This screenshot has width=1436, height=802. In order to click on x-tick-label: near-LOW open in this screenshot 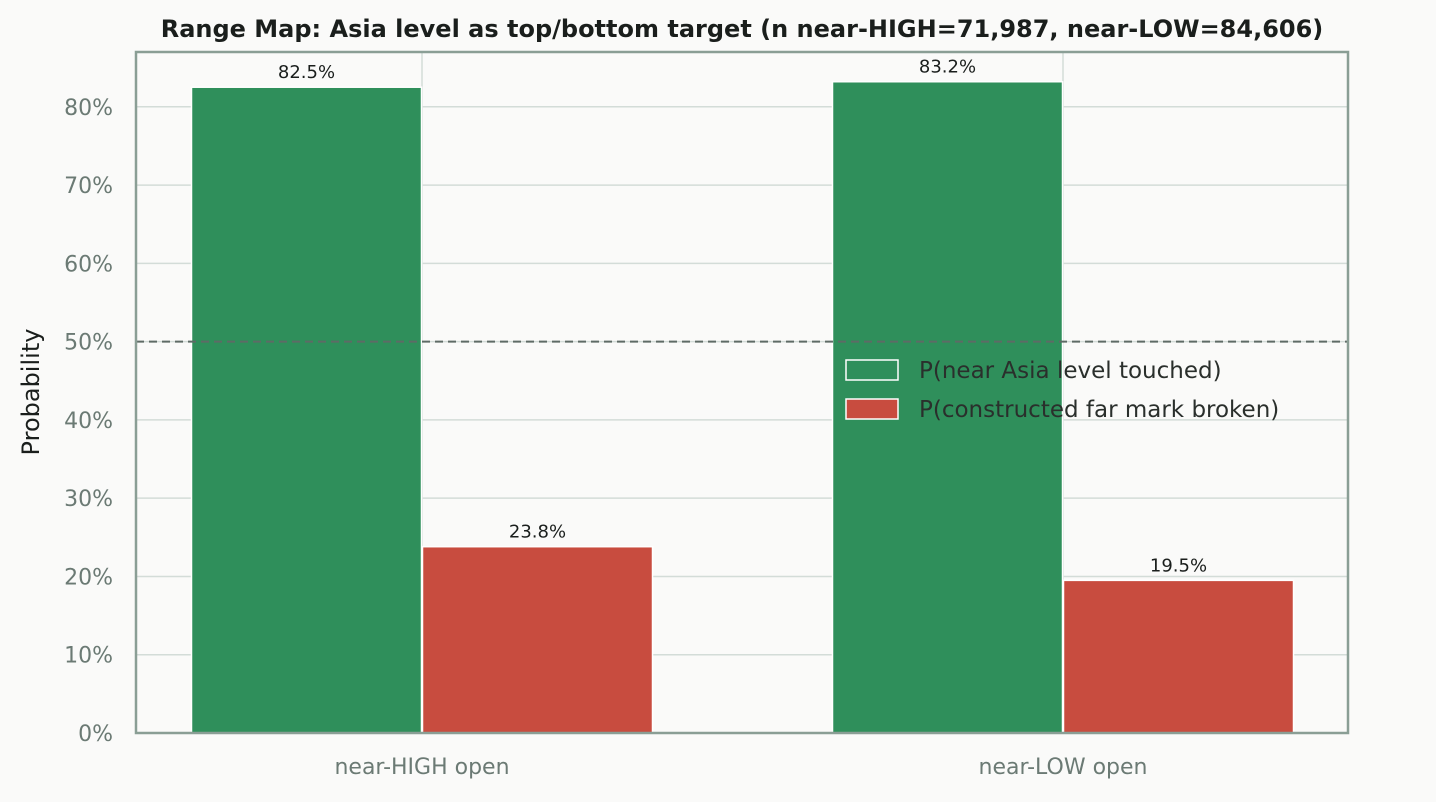, I will do `click(1063, 767)`.